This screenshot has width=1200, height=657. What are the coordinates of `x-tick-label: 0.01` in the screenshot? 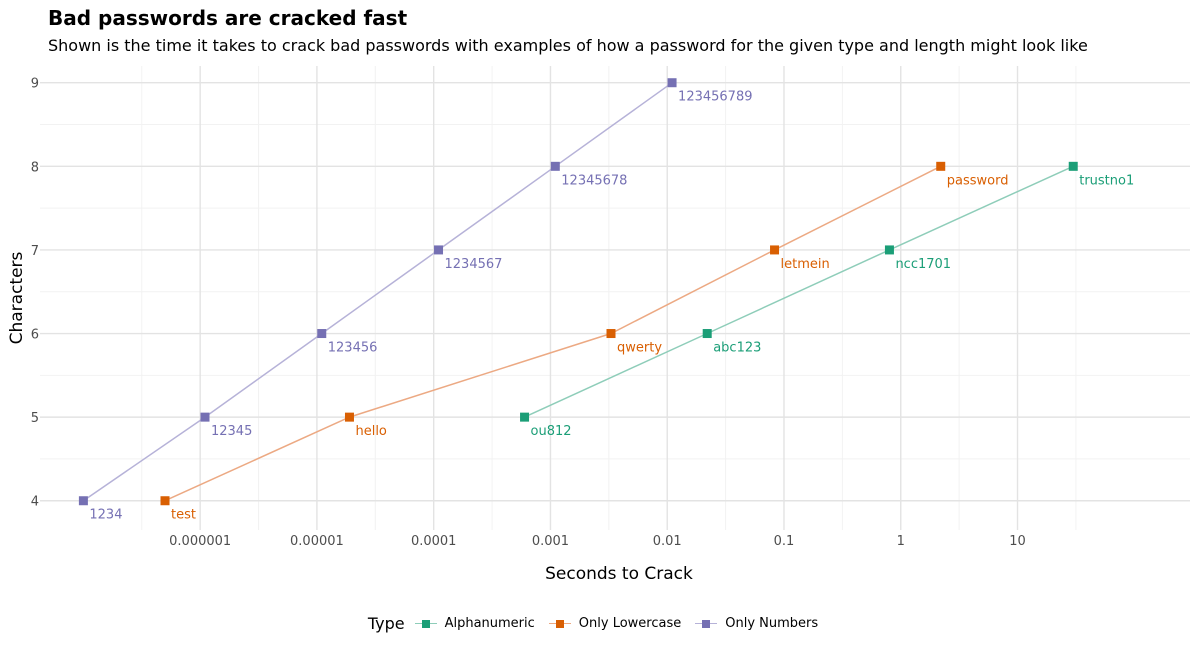 It's located at (667, 541).